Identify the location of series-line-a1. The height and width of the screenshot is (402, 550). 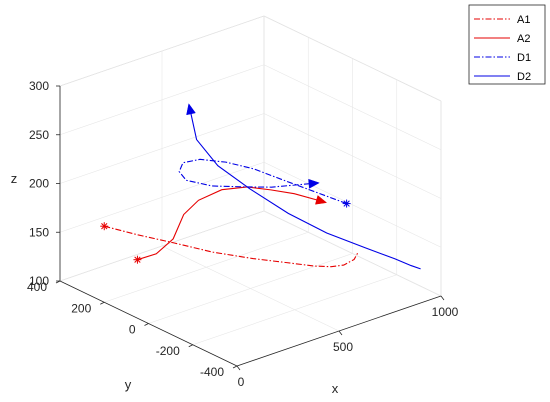
(231, 246).